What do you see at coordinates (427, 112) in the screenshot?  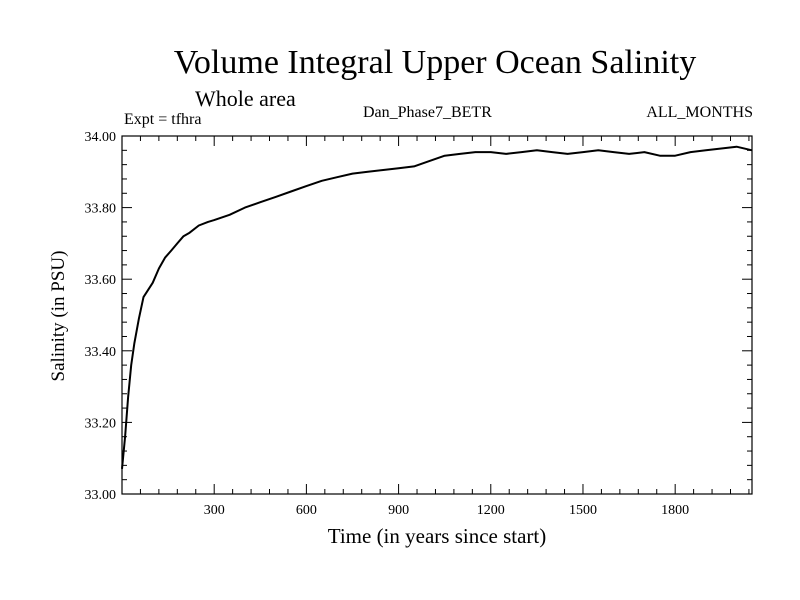 I see `run-label: Dan_Phase7_BETR` at bounding box center [427, 112].